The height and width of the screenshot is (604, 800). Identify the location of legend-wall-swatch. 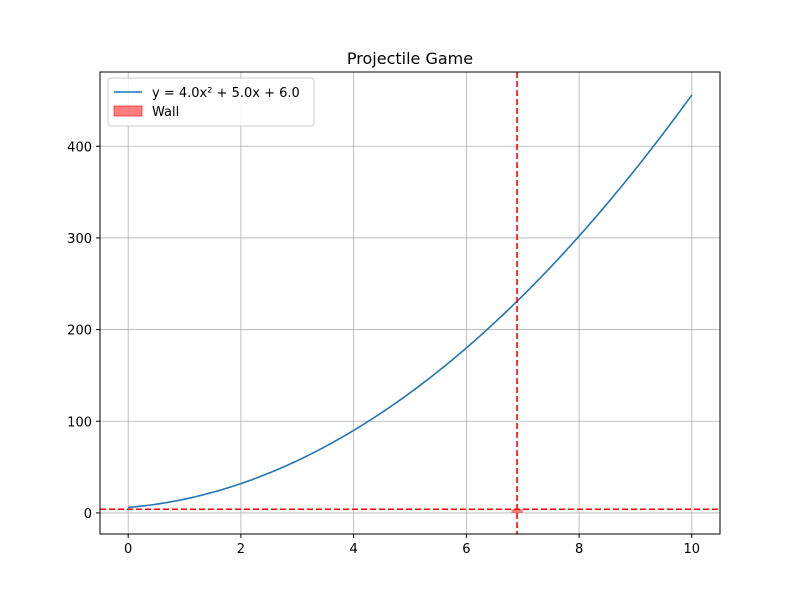
(128, 111).